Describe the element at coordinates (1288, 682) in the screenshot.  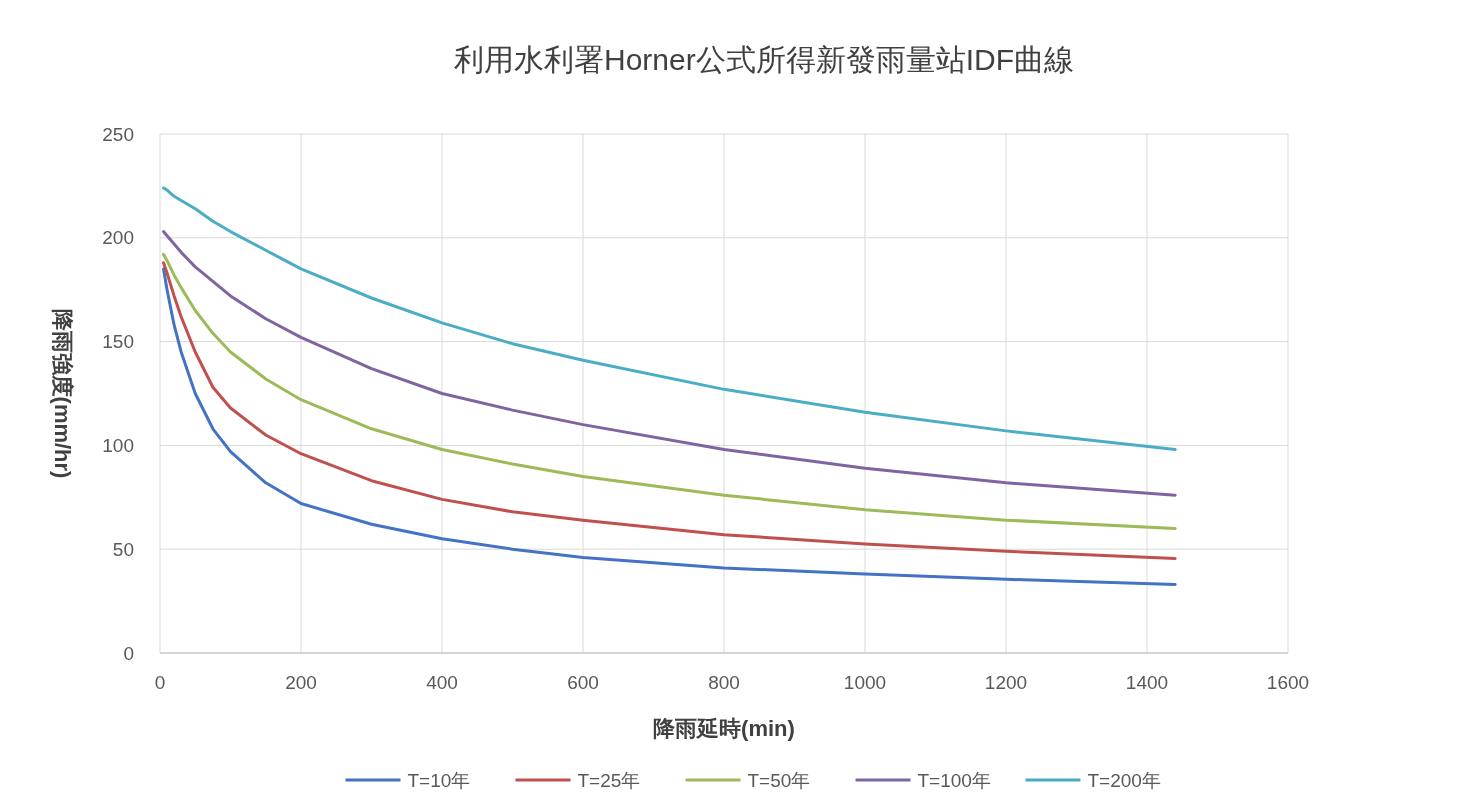
I see `x-tick-label: 1600` at that location.